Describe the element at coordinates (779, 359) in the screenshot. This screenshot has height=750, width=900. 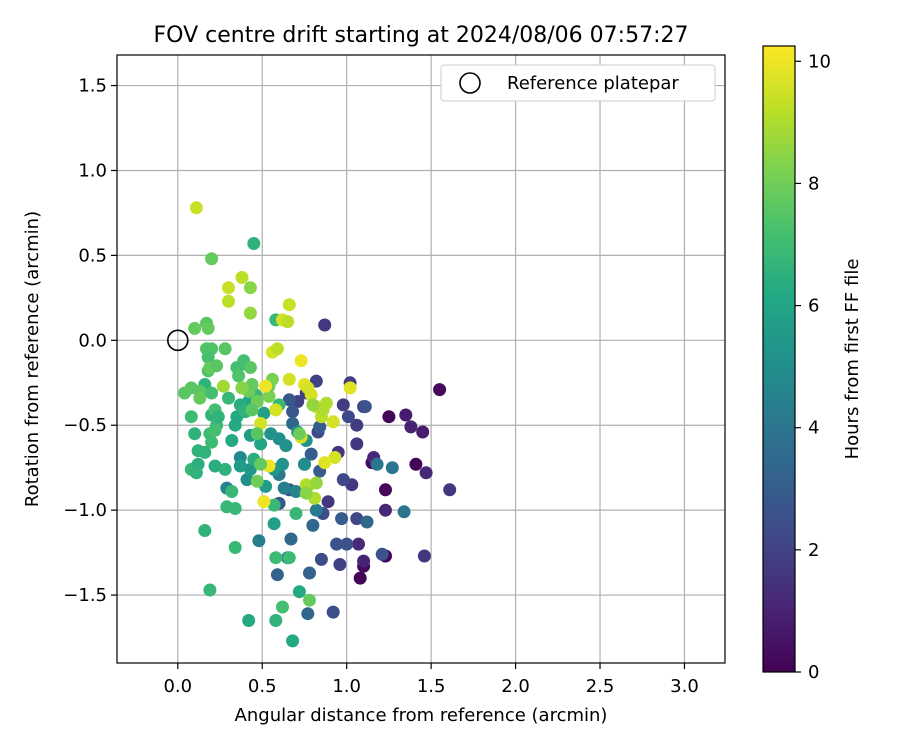
I see `colorbar` at that location.